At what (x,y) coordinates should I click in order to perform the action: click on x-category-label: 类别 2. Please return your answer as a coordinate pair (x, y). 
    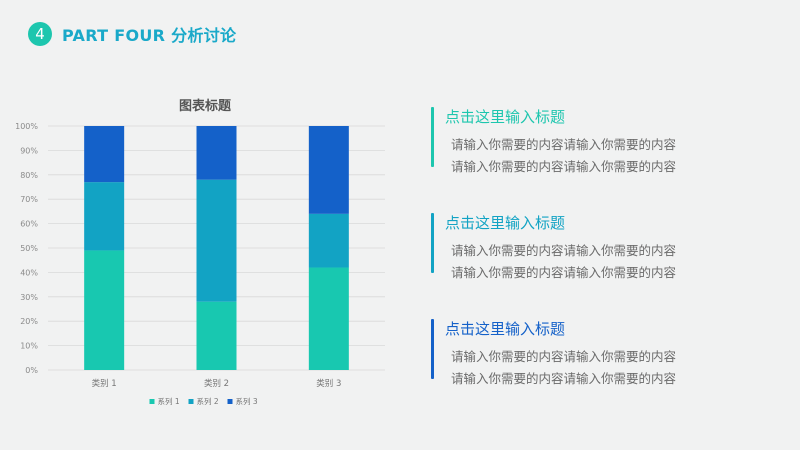
    Looking at the image, I should click on (216, 383).